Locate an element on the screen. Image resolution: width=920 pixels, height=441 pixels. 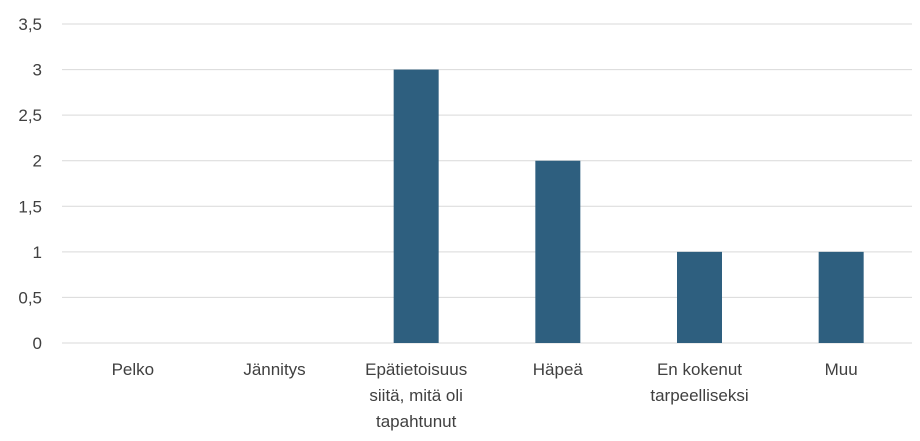
x-category-label-line: Pelko is located at coordinates (133, 369).